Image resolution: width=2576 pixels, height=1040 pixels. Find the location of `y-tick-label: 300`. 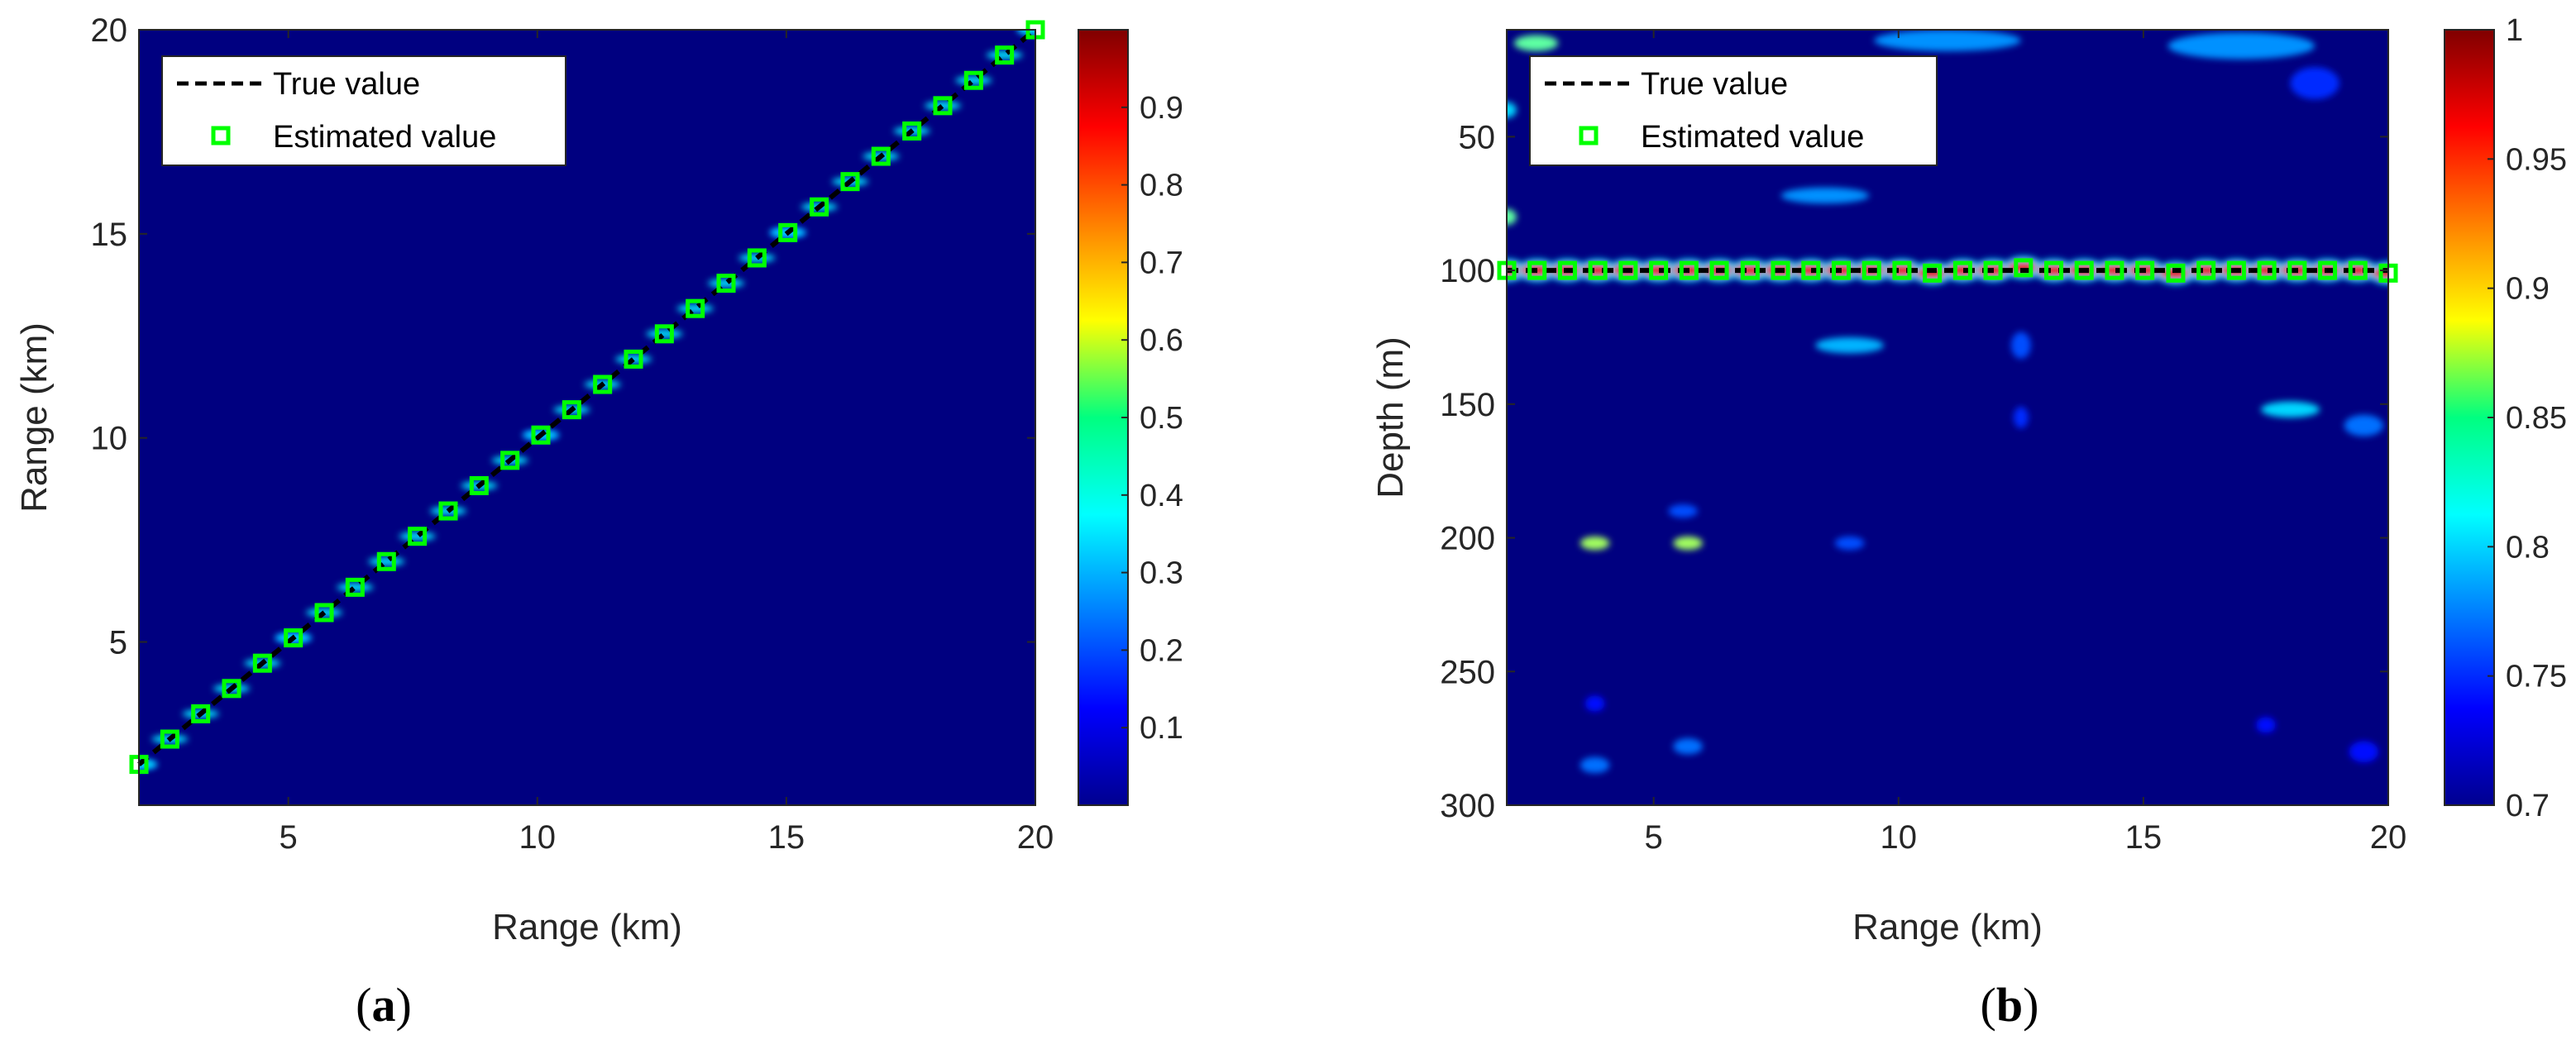

y-tick-label: 300 is located at coordinates (1468, 806).